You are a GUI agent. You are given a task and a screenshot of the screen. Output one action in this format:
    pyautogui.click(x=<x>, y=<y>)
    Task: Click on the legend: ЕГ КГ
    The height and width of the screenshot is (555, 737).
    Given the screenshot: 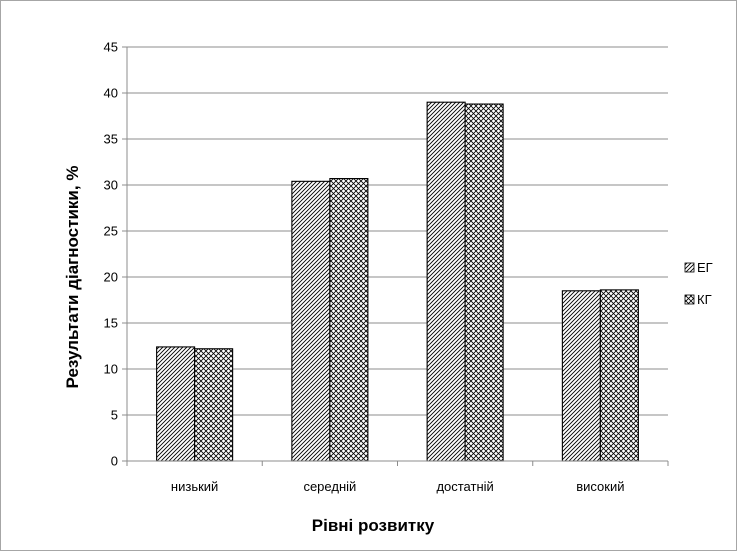 What is the action you would take?
    pyautogui.click(x=698, y=283)
    